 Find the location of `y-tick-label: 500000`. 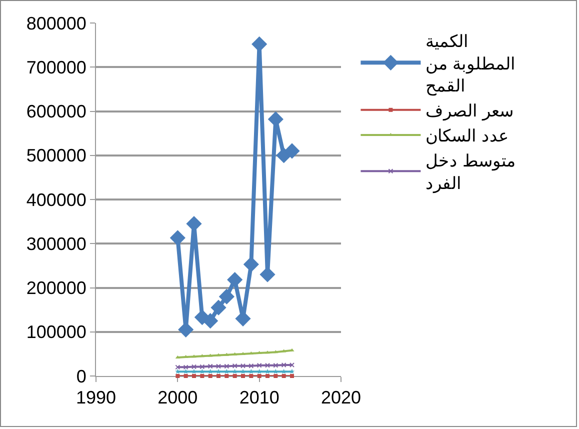

y-tick-label: 500000 is located at coordinates (56, 156).